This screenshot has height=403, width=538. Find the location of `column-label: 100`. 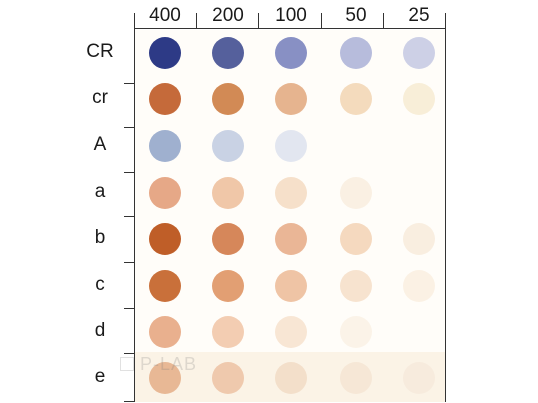

column-label: 100 is located at coordinates (291, 15).